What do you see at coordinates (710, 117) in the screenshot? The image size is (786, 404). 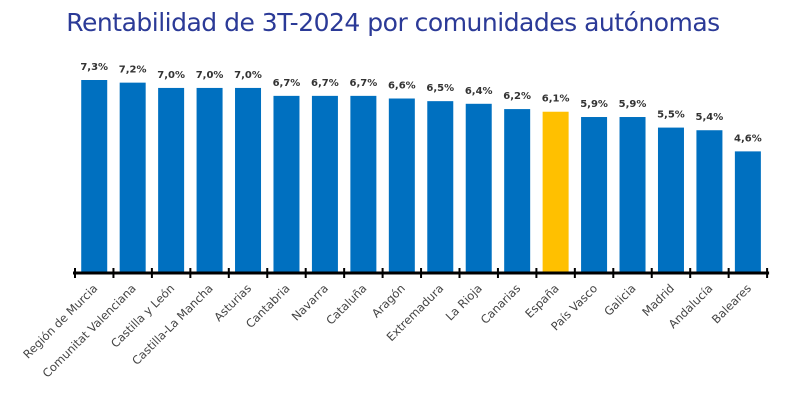 I see `data-label-16: 5,4%` at bounding box center [710, 117].